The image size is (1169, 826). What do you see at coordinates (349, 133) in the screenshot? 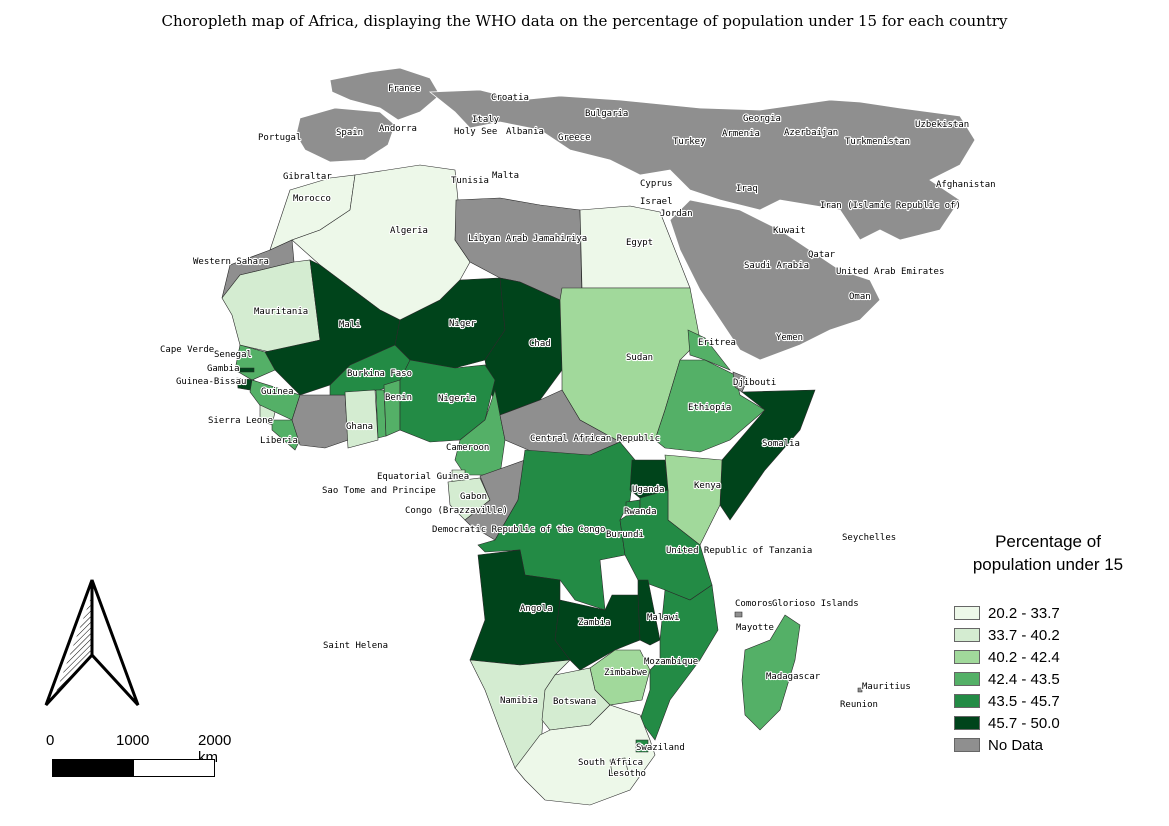
I see `label-spain: Spain` at bounding box center [349, 133].